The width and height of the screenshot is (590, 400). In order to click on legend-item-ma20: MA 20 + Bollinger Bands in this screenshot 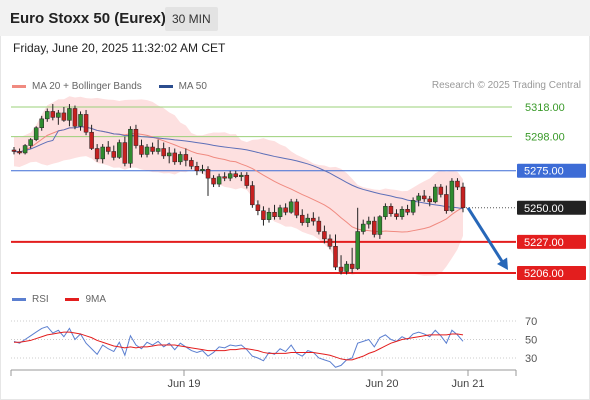, I will do `click(77, 86)`.